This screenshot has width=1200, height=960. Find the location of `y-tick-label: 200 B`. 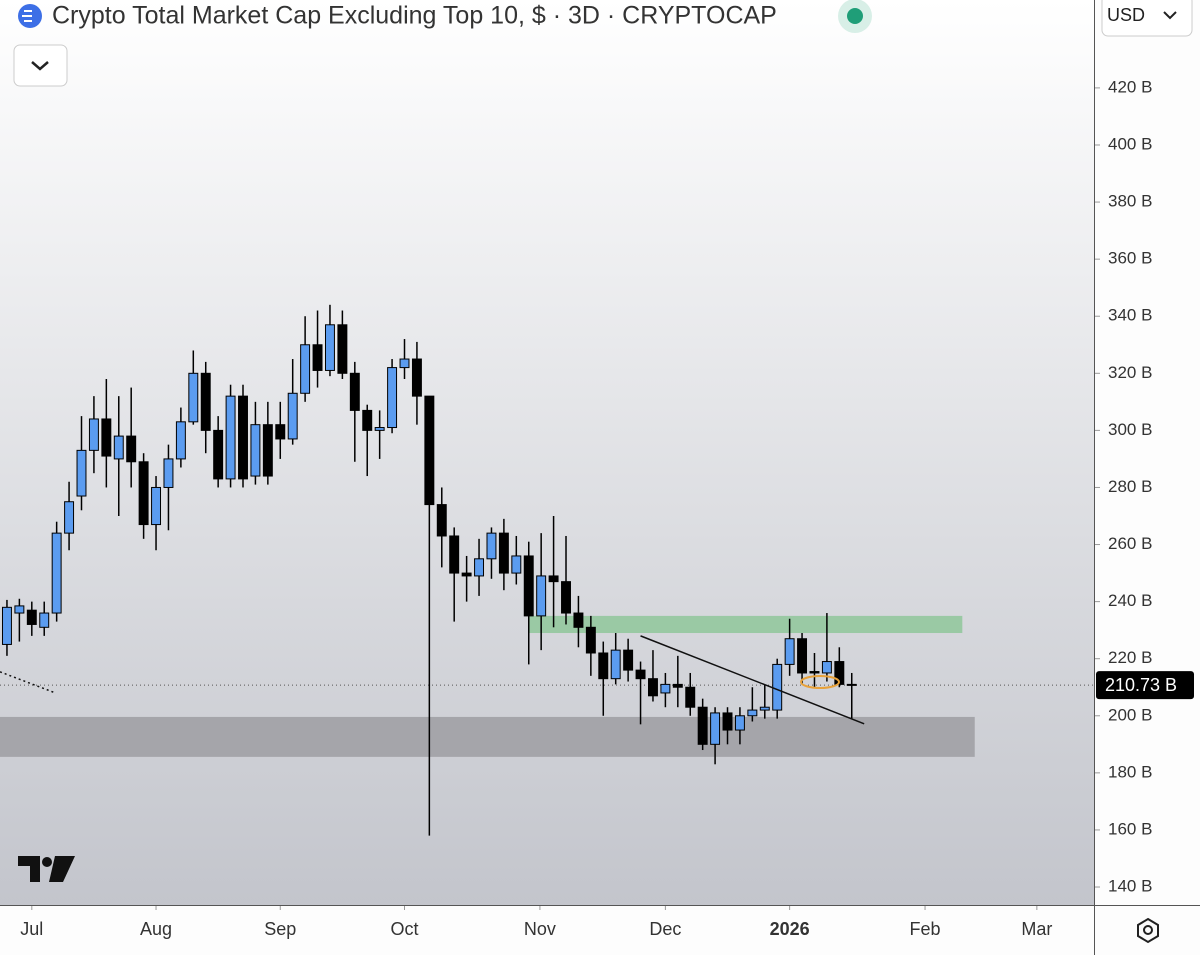

y-tick-label: 200 B is located at coordinates (1130, 714).